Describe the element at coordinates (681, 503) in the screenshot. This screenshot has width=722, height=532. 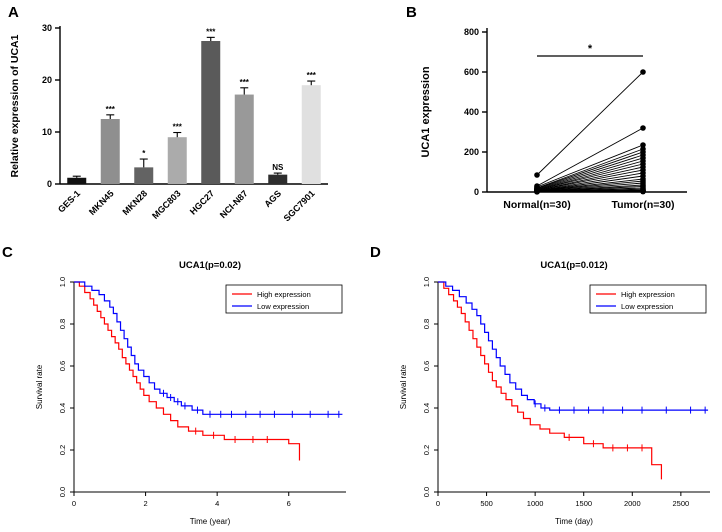
I see `svg-text: 2500` at that location.